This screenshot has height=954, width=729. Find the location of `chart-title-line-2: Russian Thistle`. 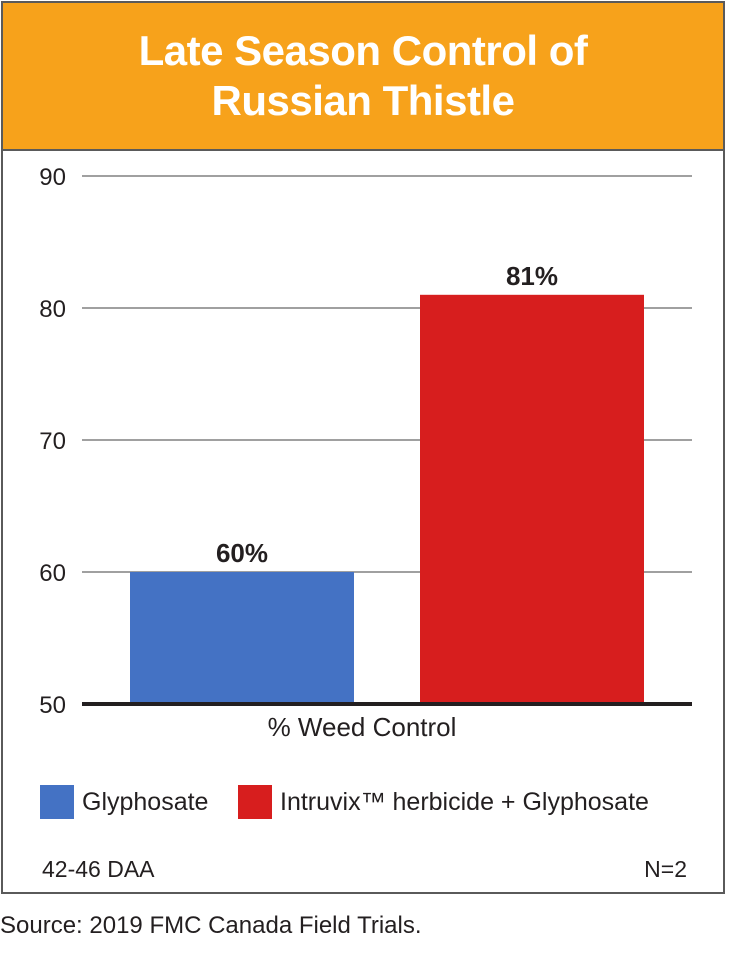

chart-title-line-2: Russian Thistle is located at coordinates (363, 100).